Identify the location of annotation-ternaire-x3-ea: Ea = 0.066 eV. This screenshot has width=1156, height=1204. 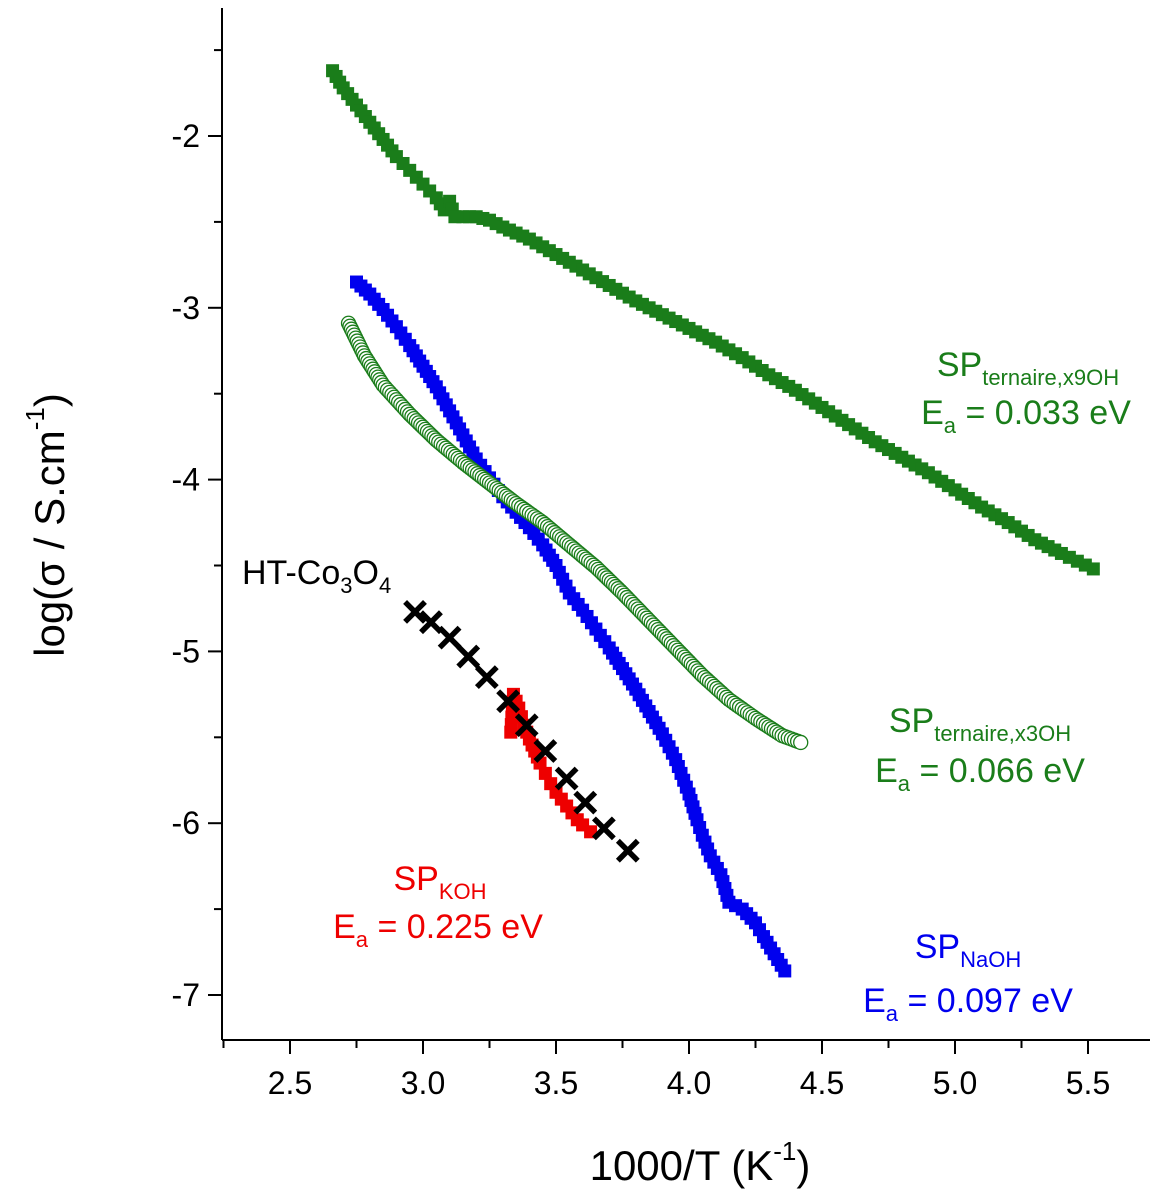
(980, 774).